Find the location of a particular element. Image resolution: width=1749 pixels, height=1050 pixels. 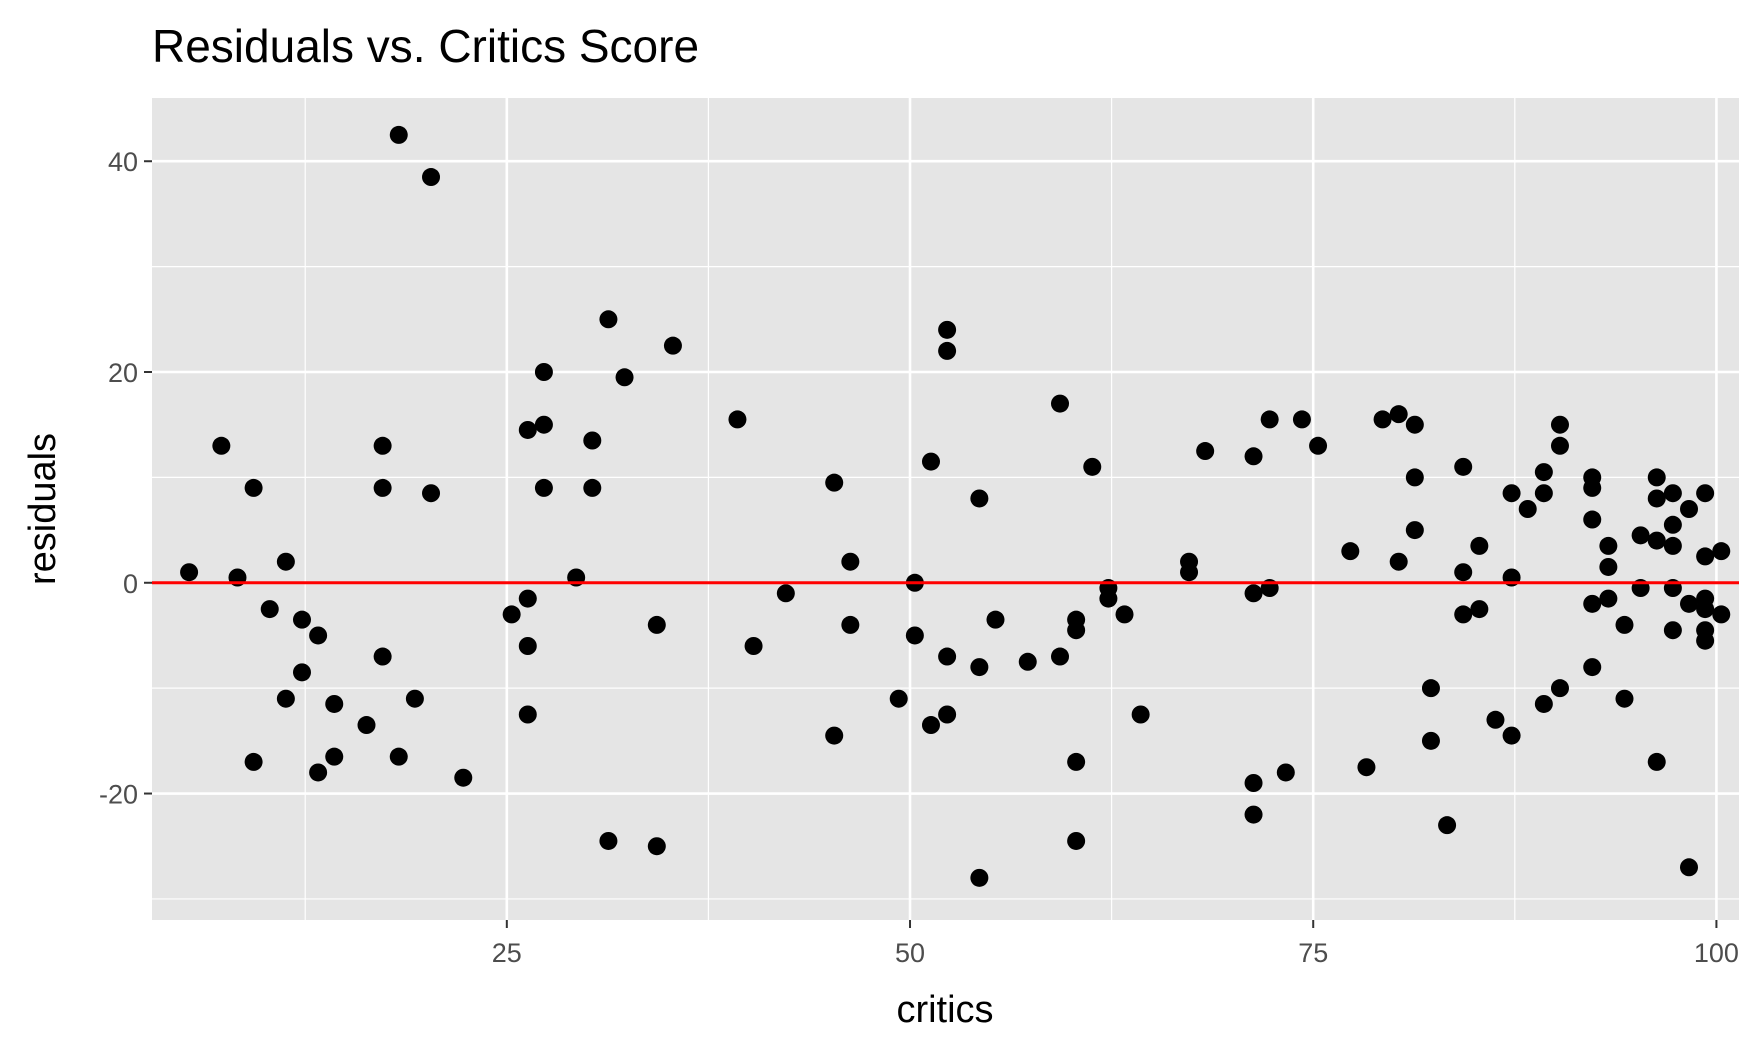

y-axis-title: residuals is located at coordinates (43, 509).